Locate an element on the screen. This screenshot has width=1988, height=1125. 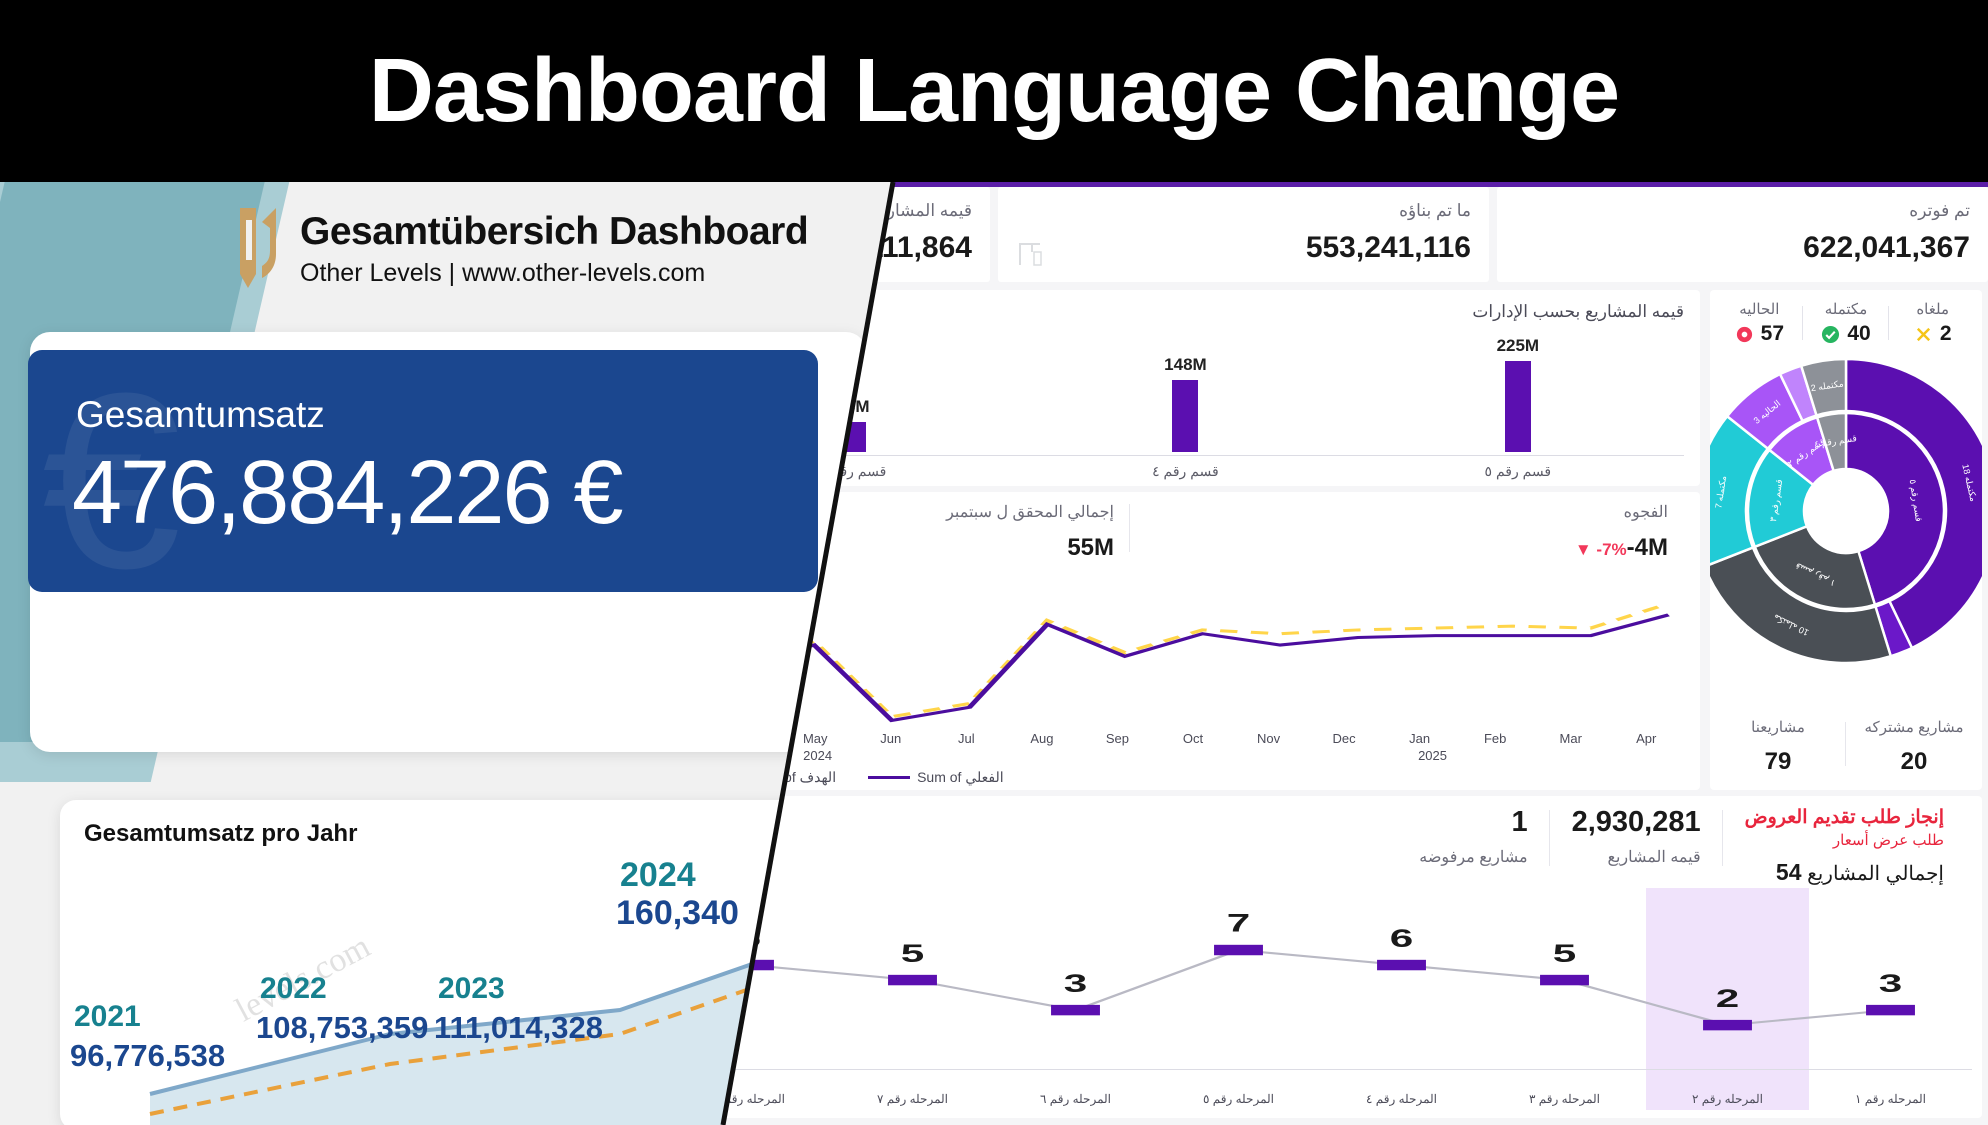
donut-mini-value-1: 79 is located at coordinates (1778, 761).